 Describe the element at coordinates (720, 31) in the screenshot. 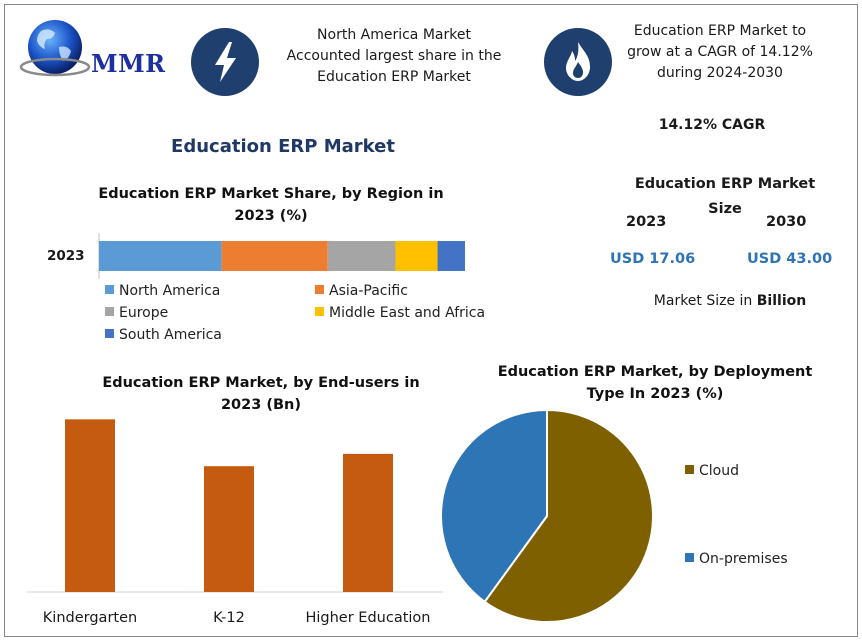

I see `highlight-line: Education ERP Market to` at that location.